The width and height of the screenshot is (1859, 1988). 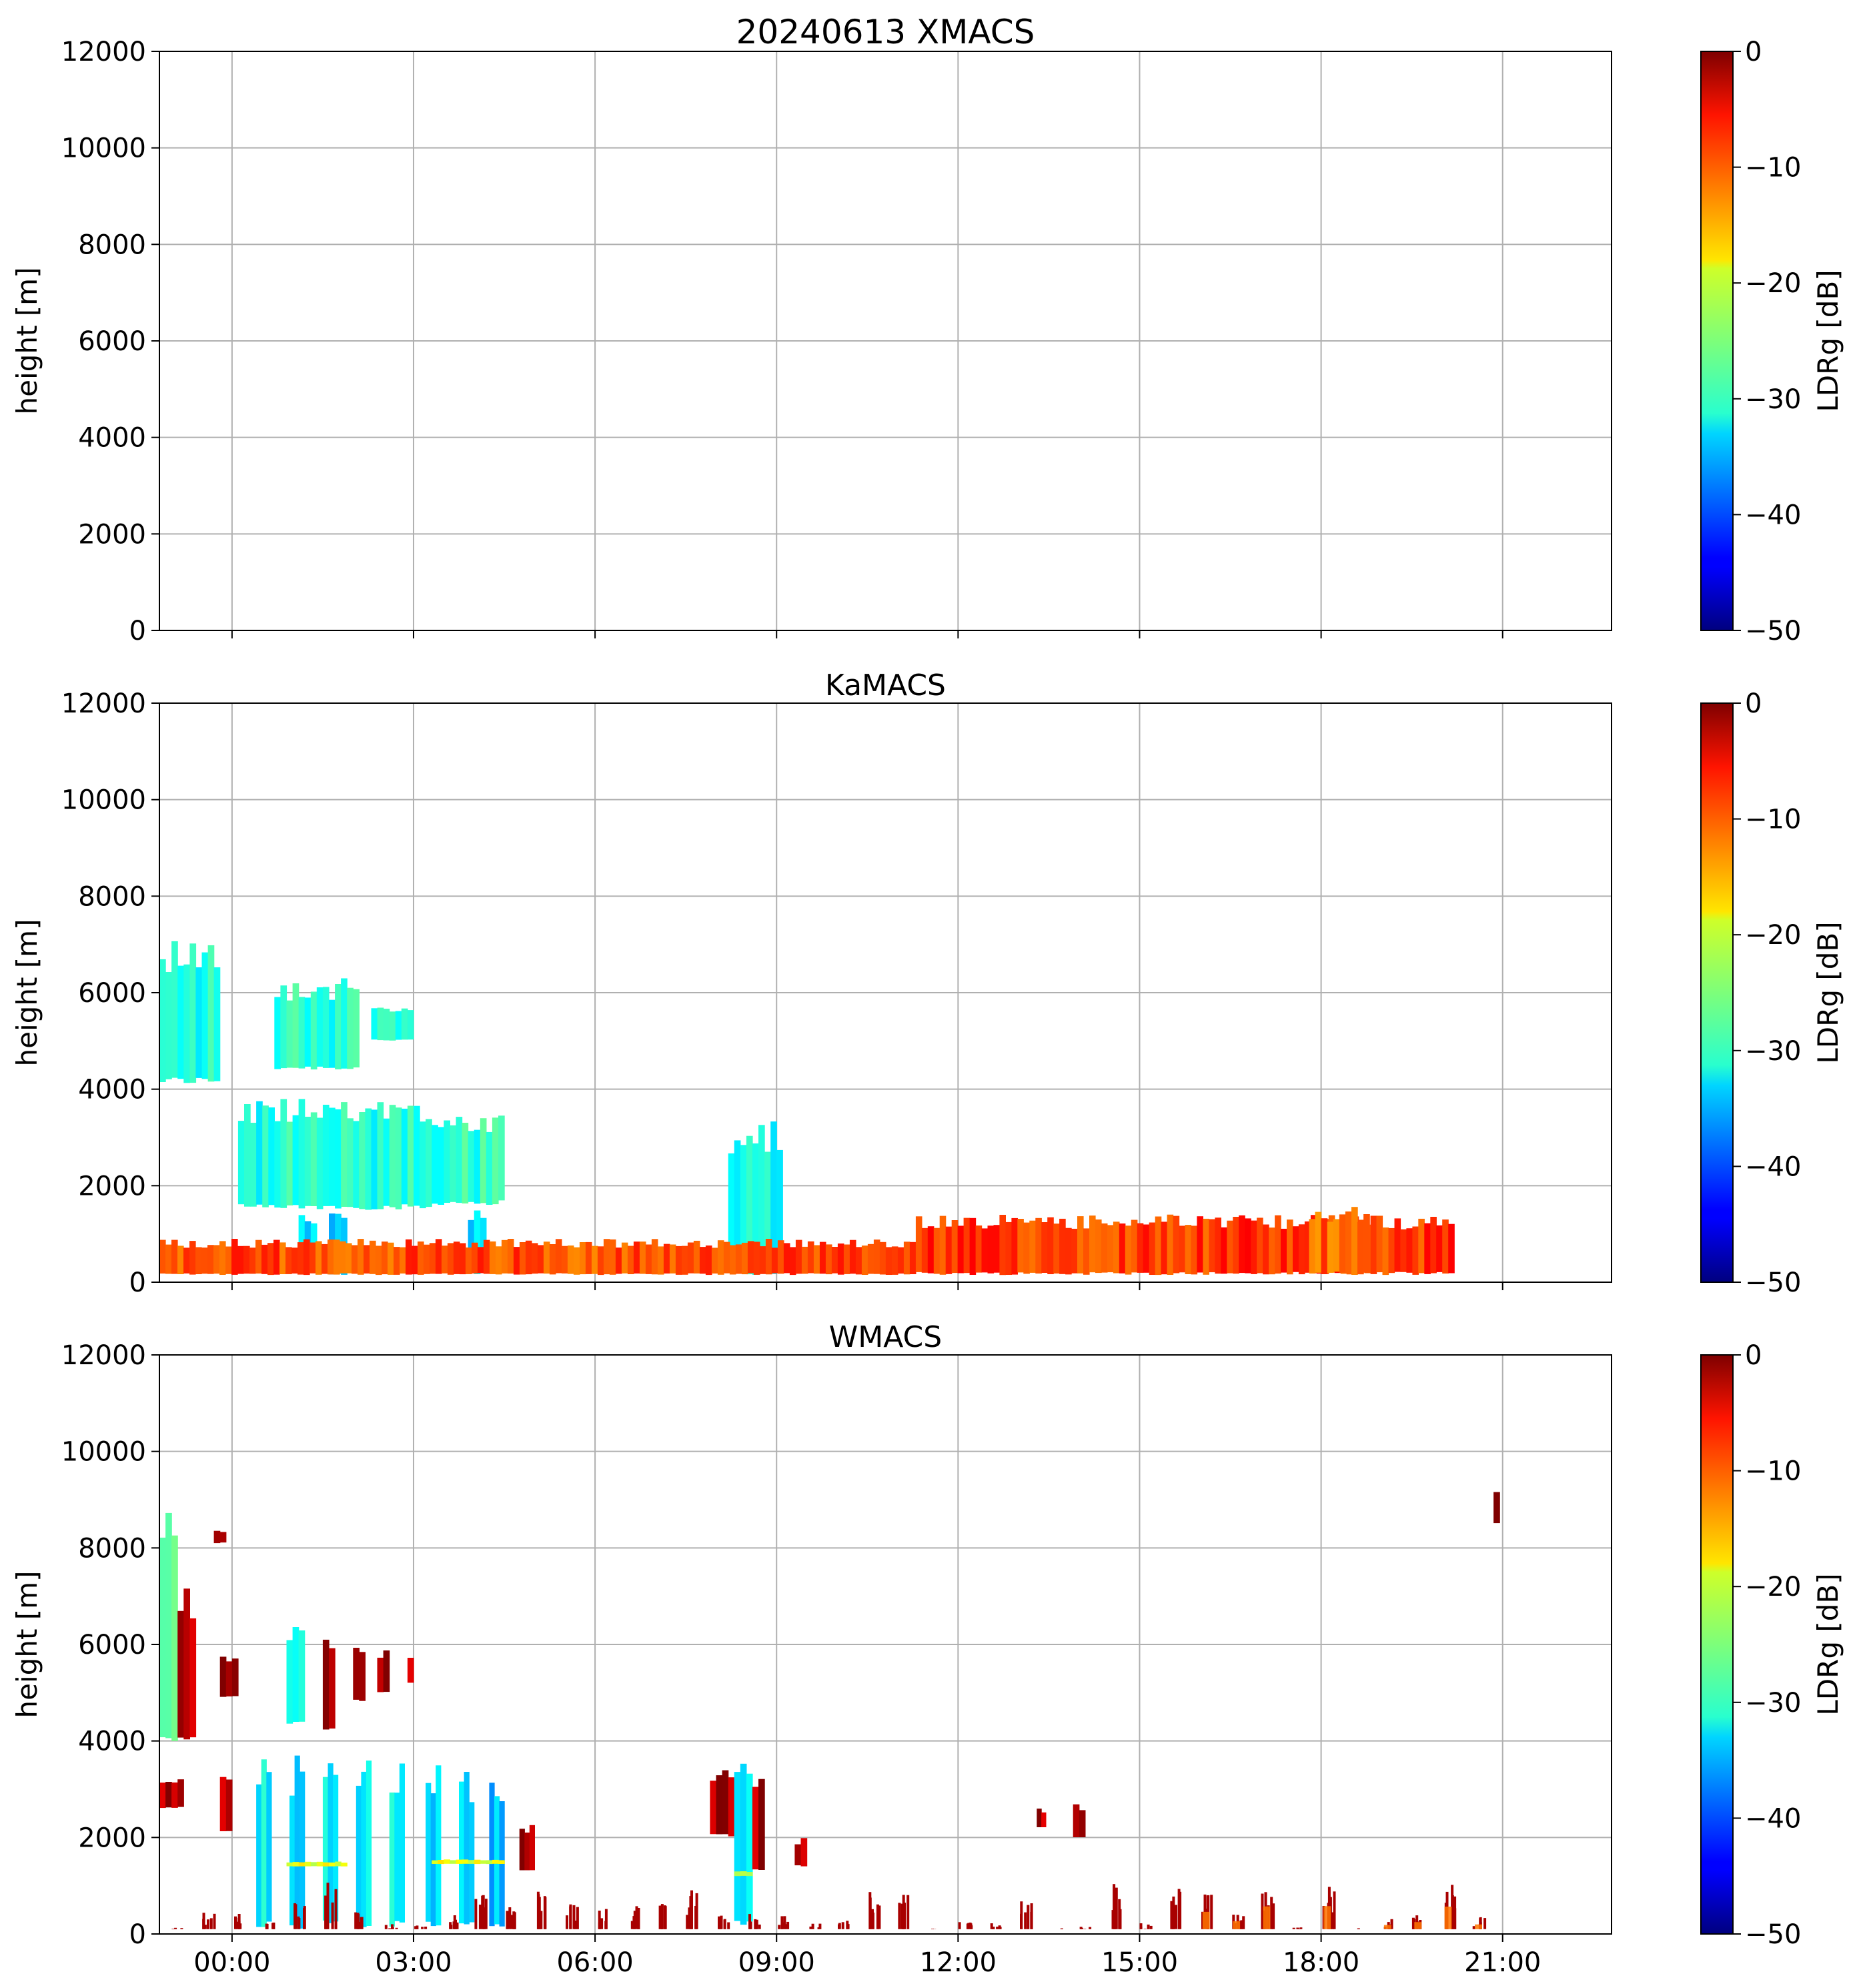 What do you see at coordinates (85, 341) in the screenshot?
I see `y-axis: 0 2000 4000 6000 8000 10000 12000 height [m]` at bounding box center [85, 341].